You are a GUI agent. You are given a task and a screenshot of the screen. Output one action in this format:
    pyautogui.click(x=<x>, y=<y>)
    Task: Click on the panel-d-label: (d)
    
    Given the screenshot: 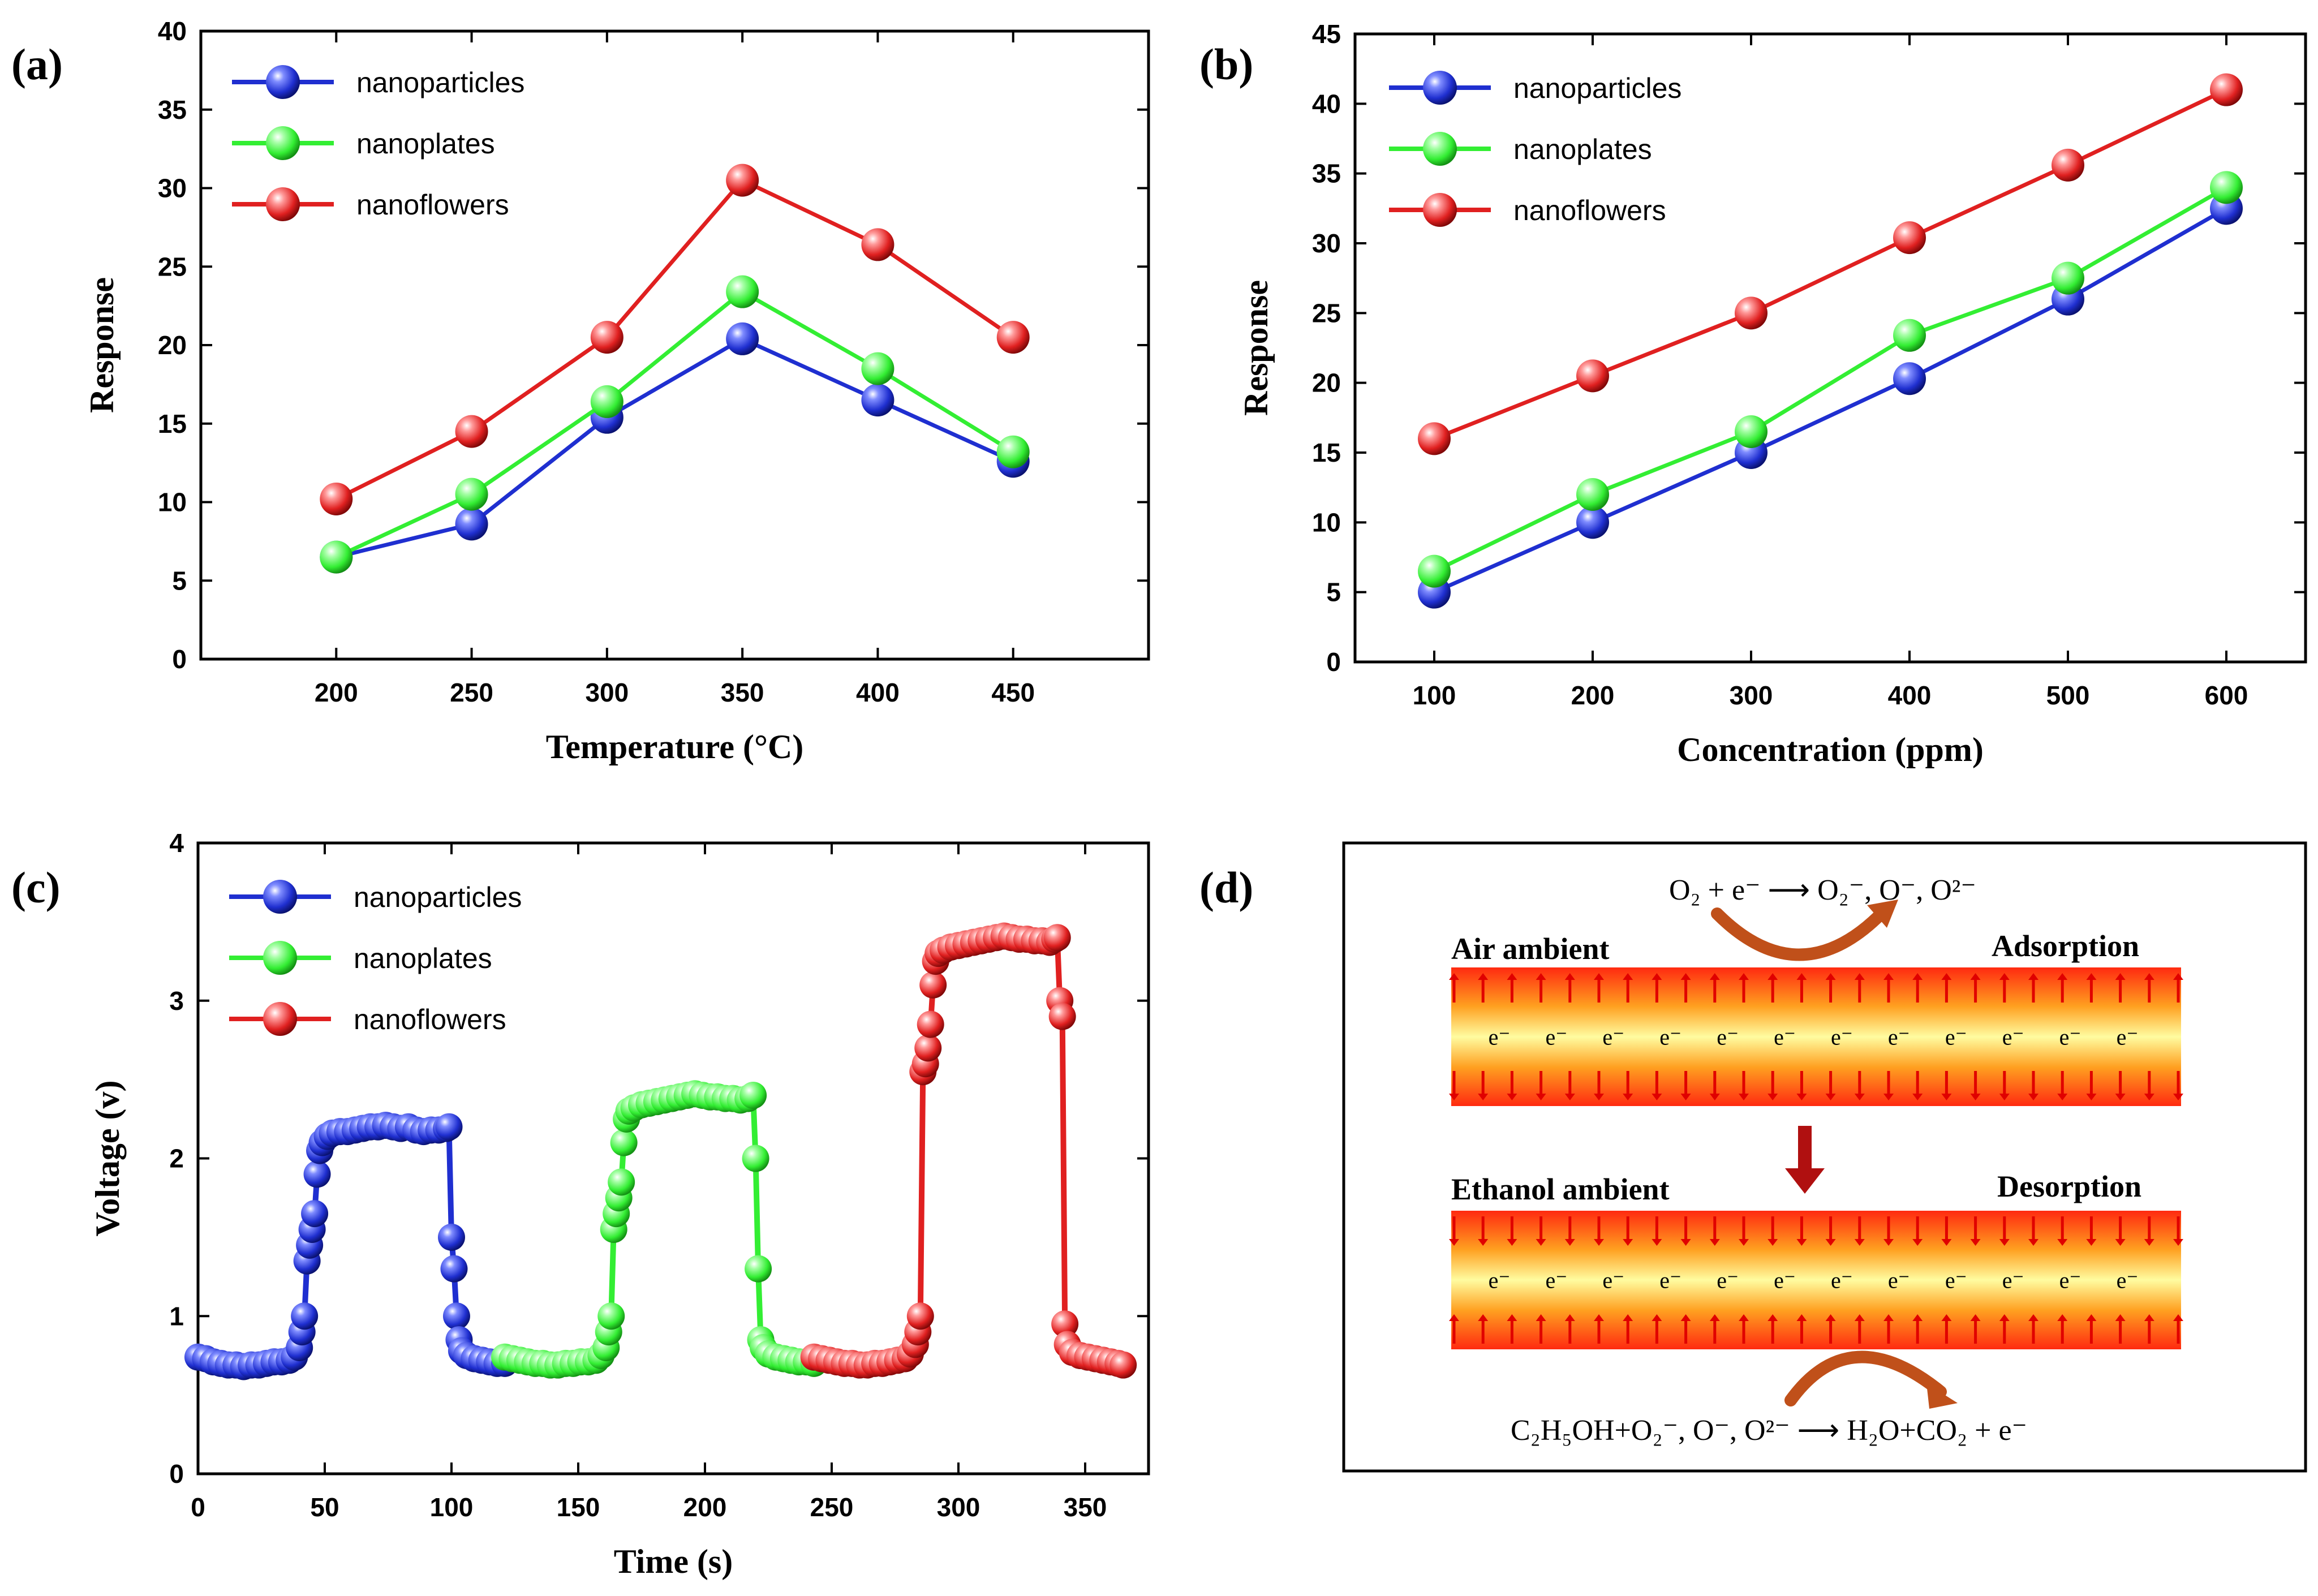 What is the action you would take?
    pyautogui.click(x=1226, y=888)
    